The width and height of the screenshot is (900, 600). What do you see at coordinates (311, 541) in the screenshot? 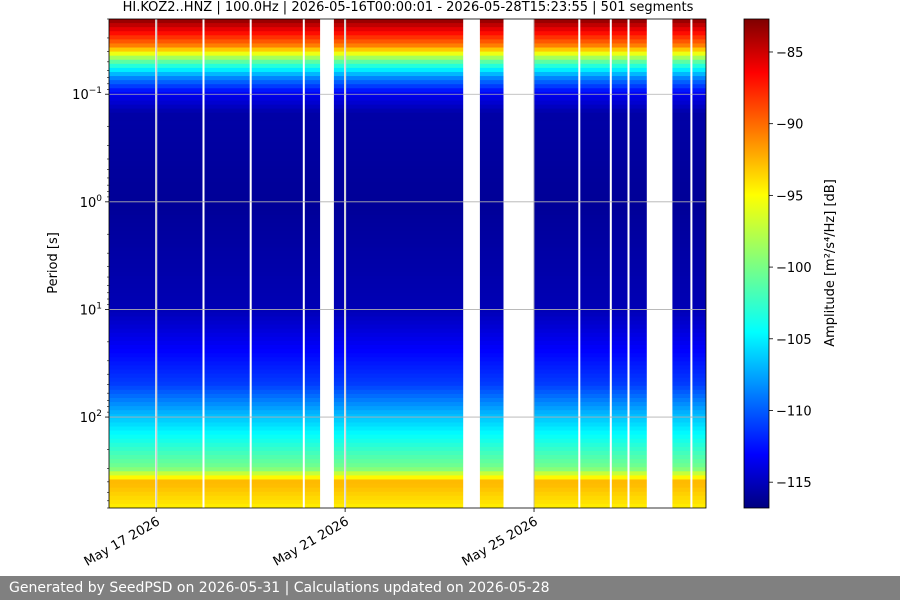
I see `x-tick-label: May 21 2026` at bounding box center [311, 541].